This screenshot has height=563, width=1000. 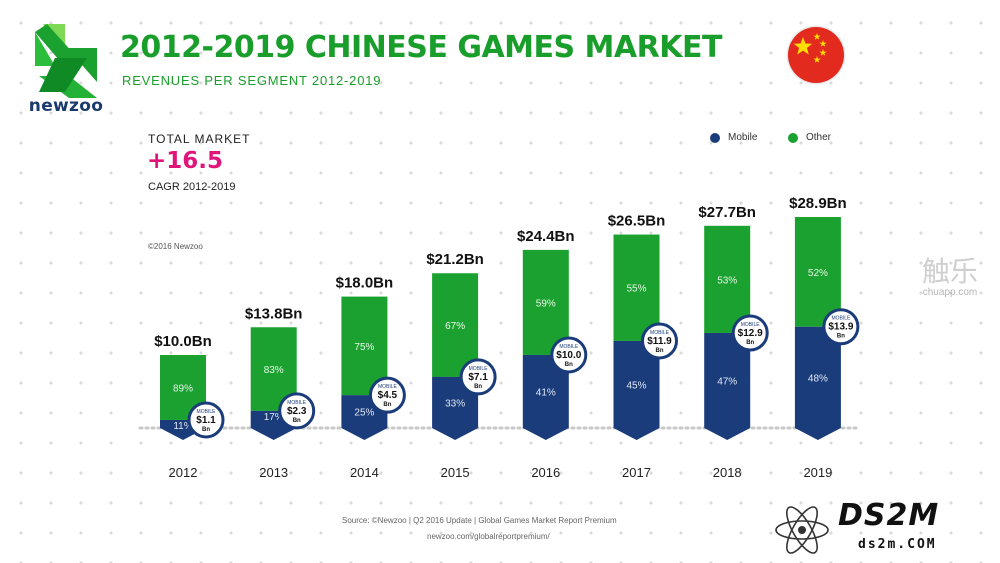 What do you see at coordinates (818, 203) in the screenshot?
I see `total-label-2019: $28.9Bn` at bounding box center [818, 203].